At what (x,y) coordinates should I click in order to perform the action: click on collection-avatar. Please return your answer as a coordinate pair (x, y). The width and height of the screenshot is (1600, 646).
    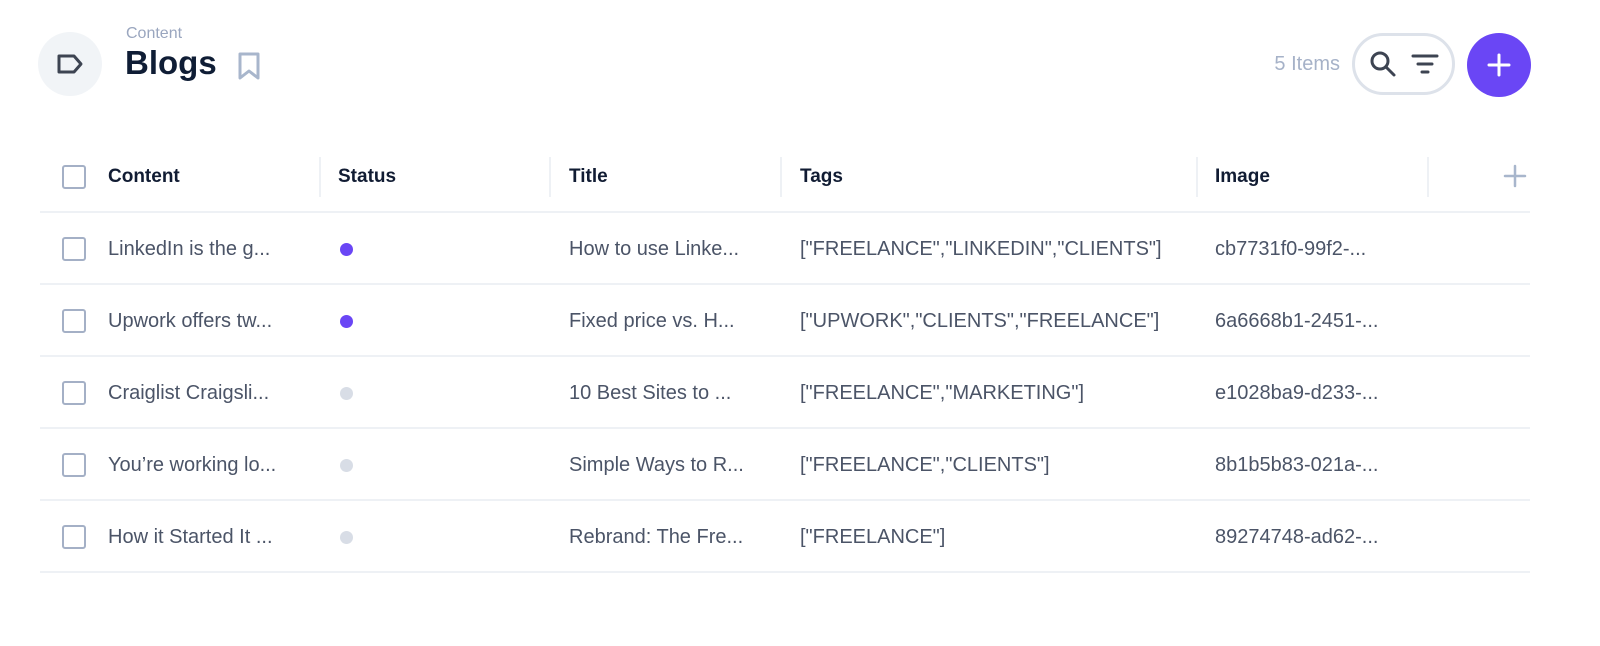
    Looking at the image, I should click on (70, 64).